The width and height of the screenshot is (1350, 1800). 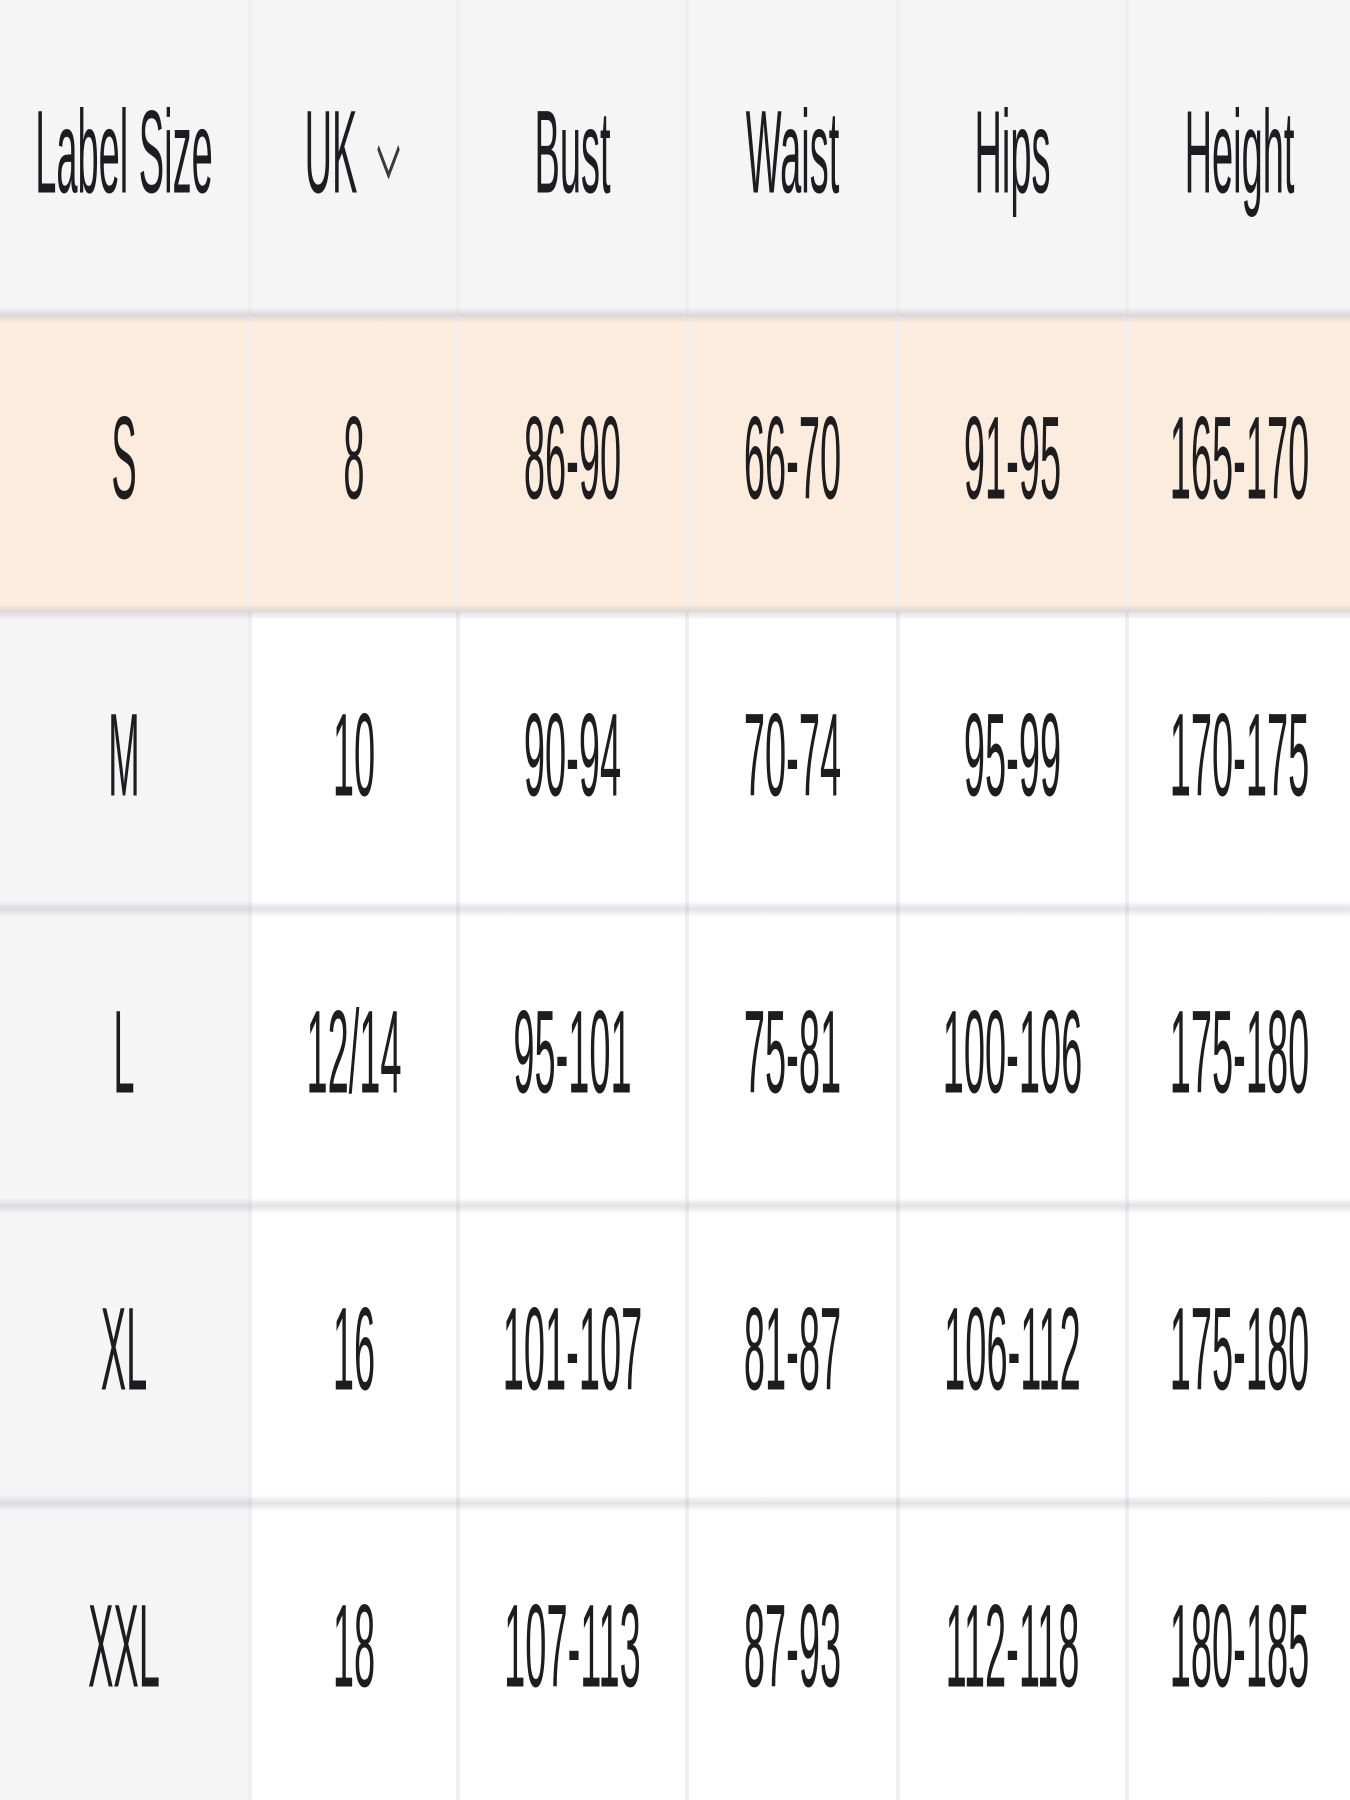 I want to click on cell-uk: 8, so click(x=352, y=463).